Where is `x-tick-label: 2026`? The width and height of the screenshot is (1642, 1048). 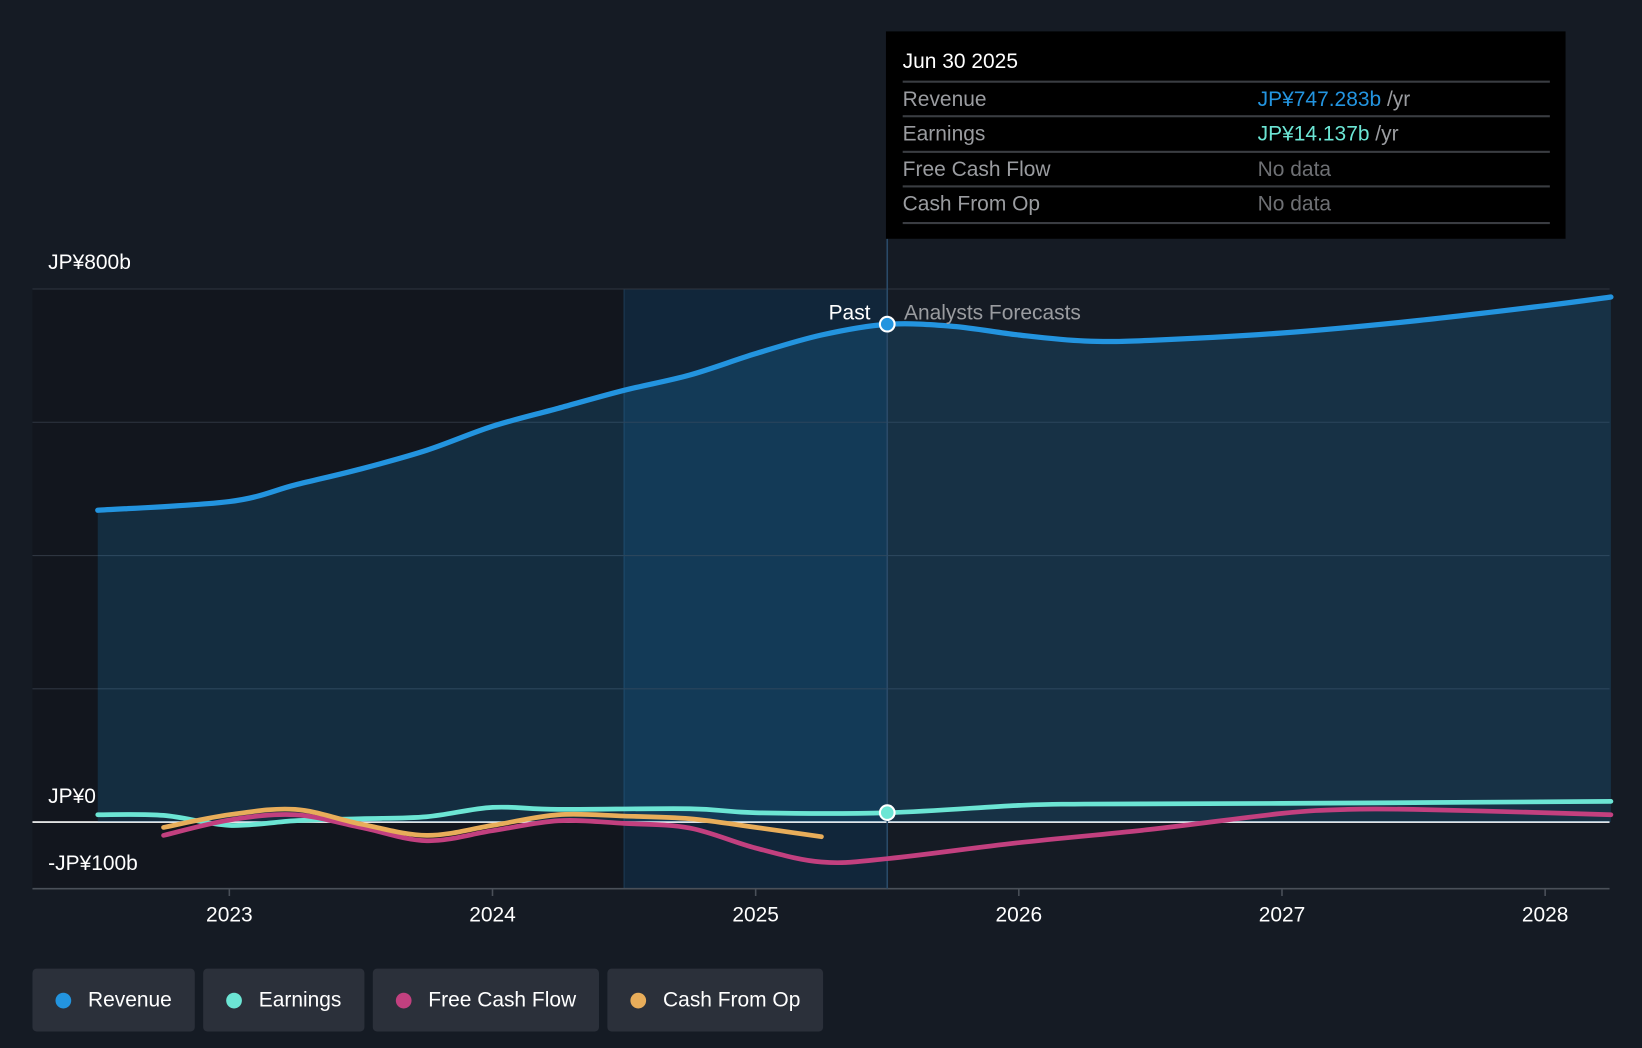 x-tick-label: 2026 is located at coordinates (1019, 915).